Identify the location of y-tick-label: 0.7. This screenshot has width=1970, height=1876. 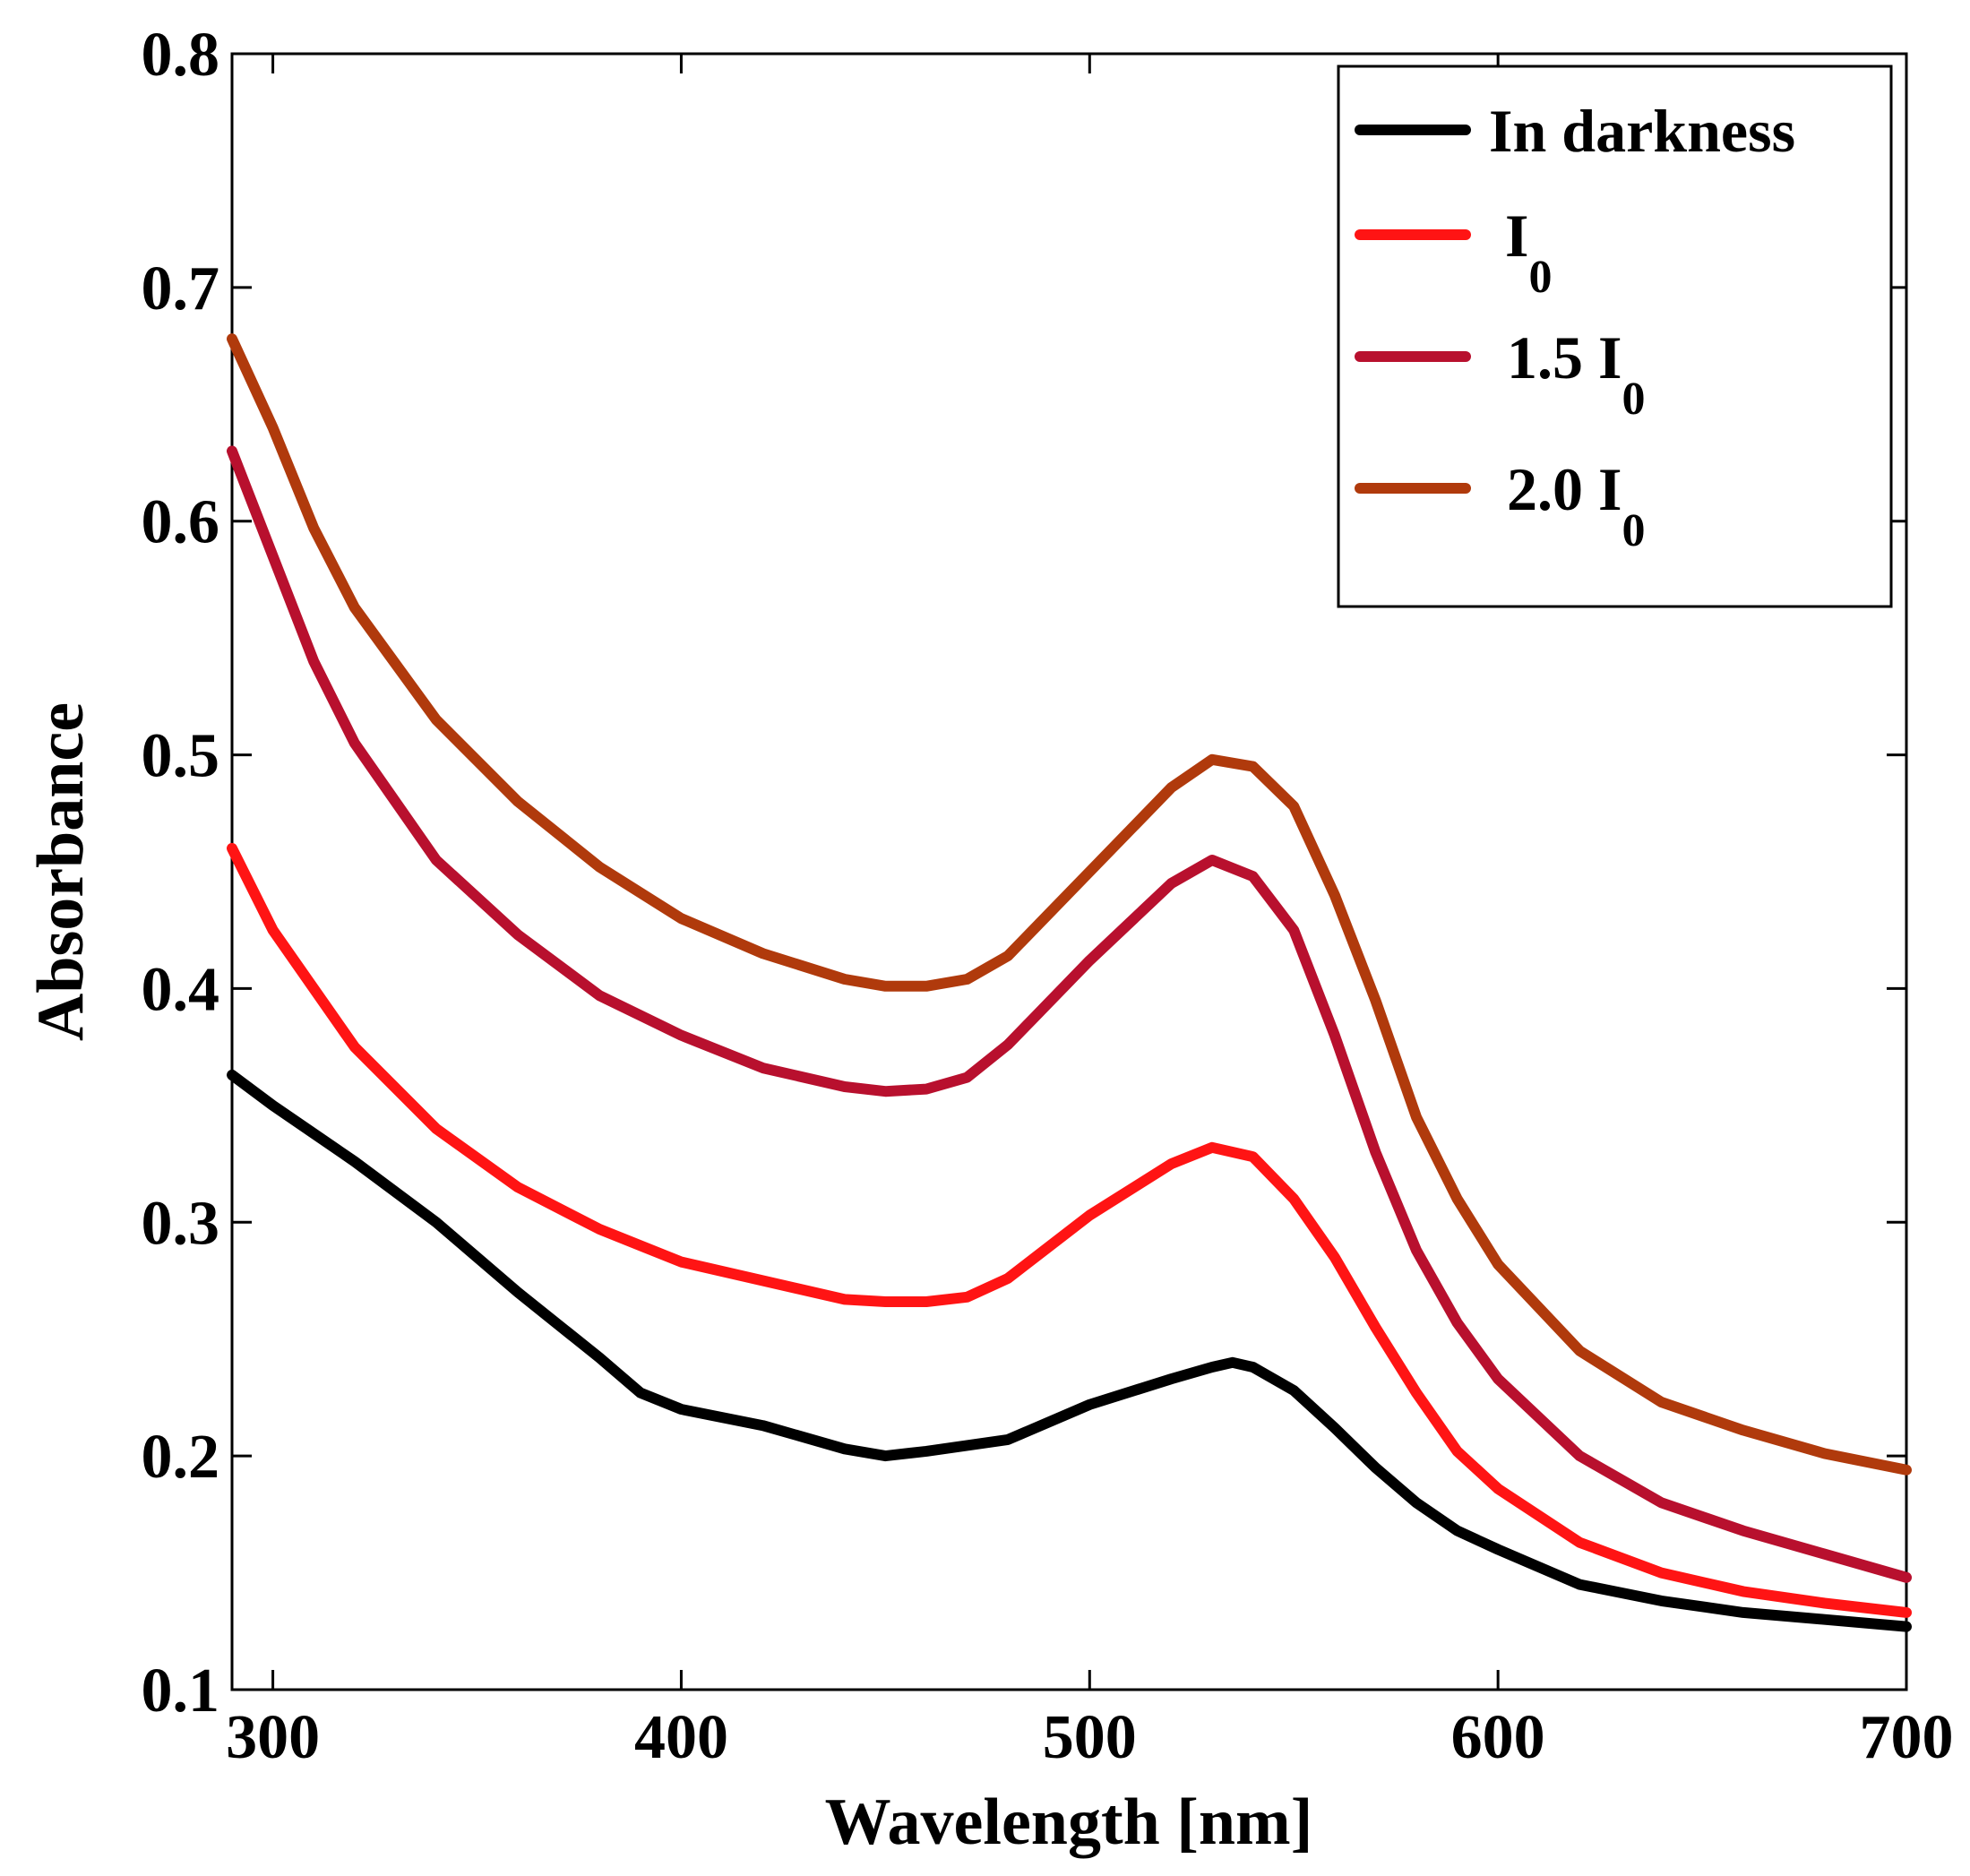
(181, 288).